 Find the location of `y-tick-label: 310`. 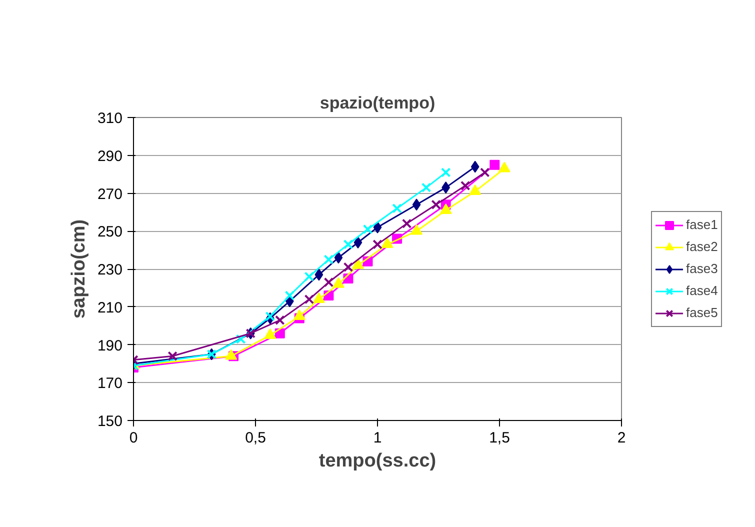

y-tick-label: 310 is located at coordinates (110, 118).